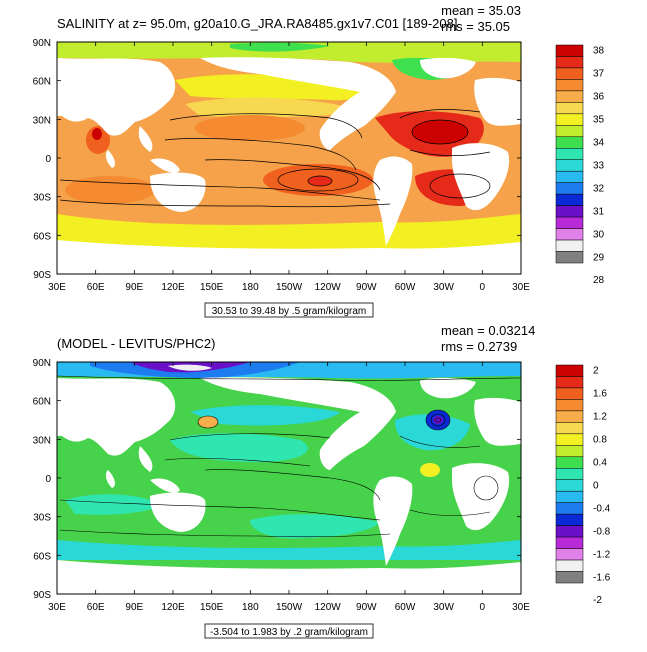  Describe the element at coordinates (599, 120) in the screenshot. I see `colorbar-label: 35` at that location.